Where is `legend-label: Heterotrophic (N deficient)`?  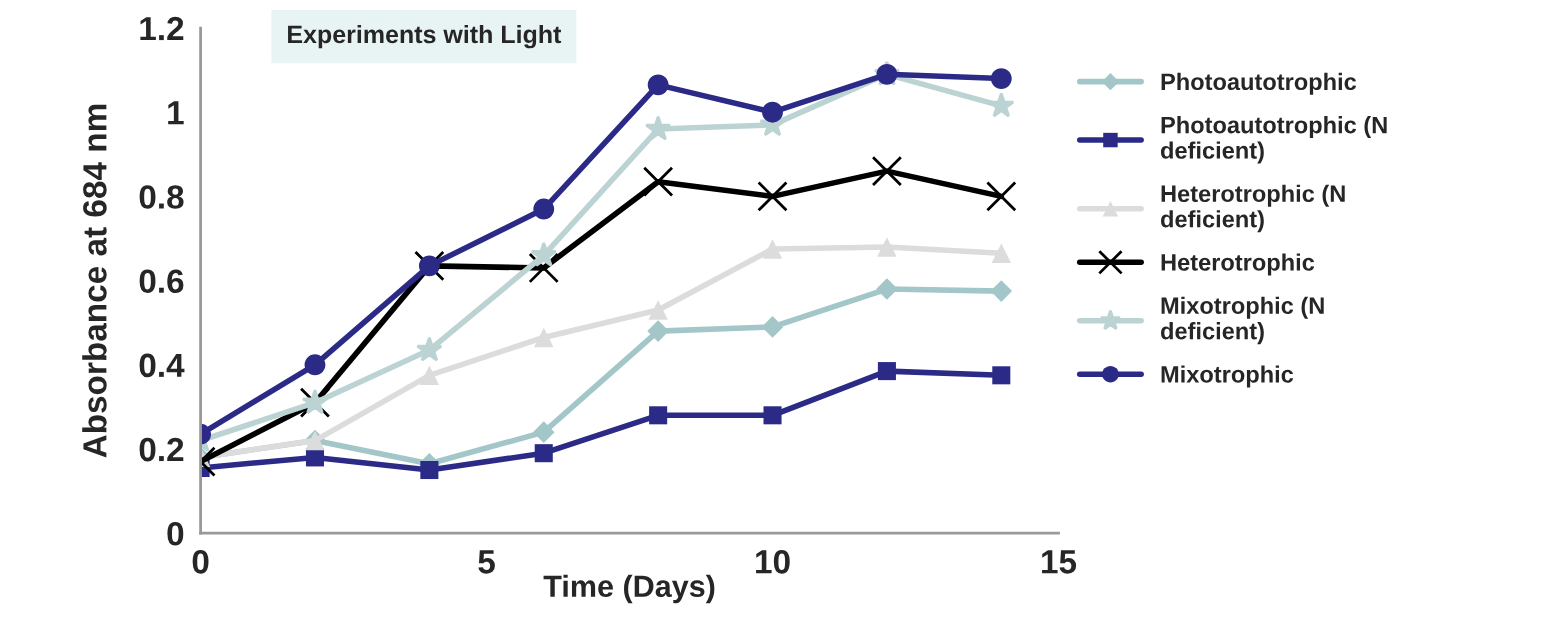
legend-label: Heterotrophic (N deficient) is located at coordinates (1253, 208).